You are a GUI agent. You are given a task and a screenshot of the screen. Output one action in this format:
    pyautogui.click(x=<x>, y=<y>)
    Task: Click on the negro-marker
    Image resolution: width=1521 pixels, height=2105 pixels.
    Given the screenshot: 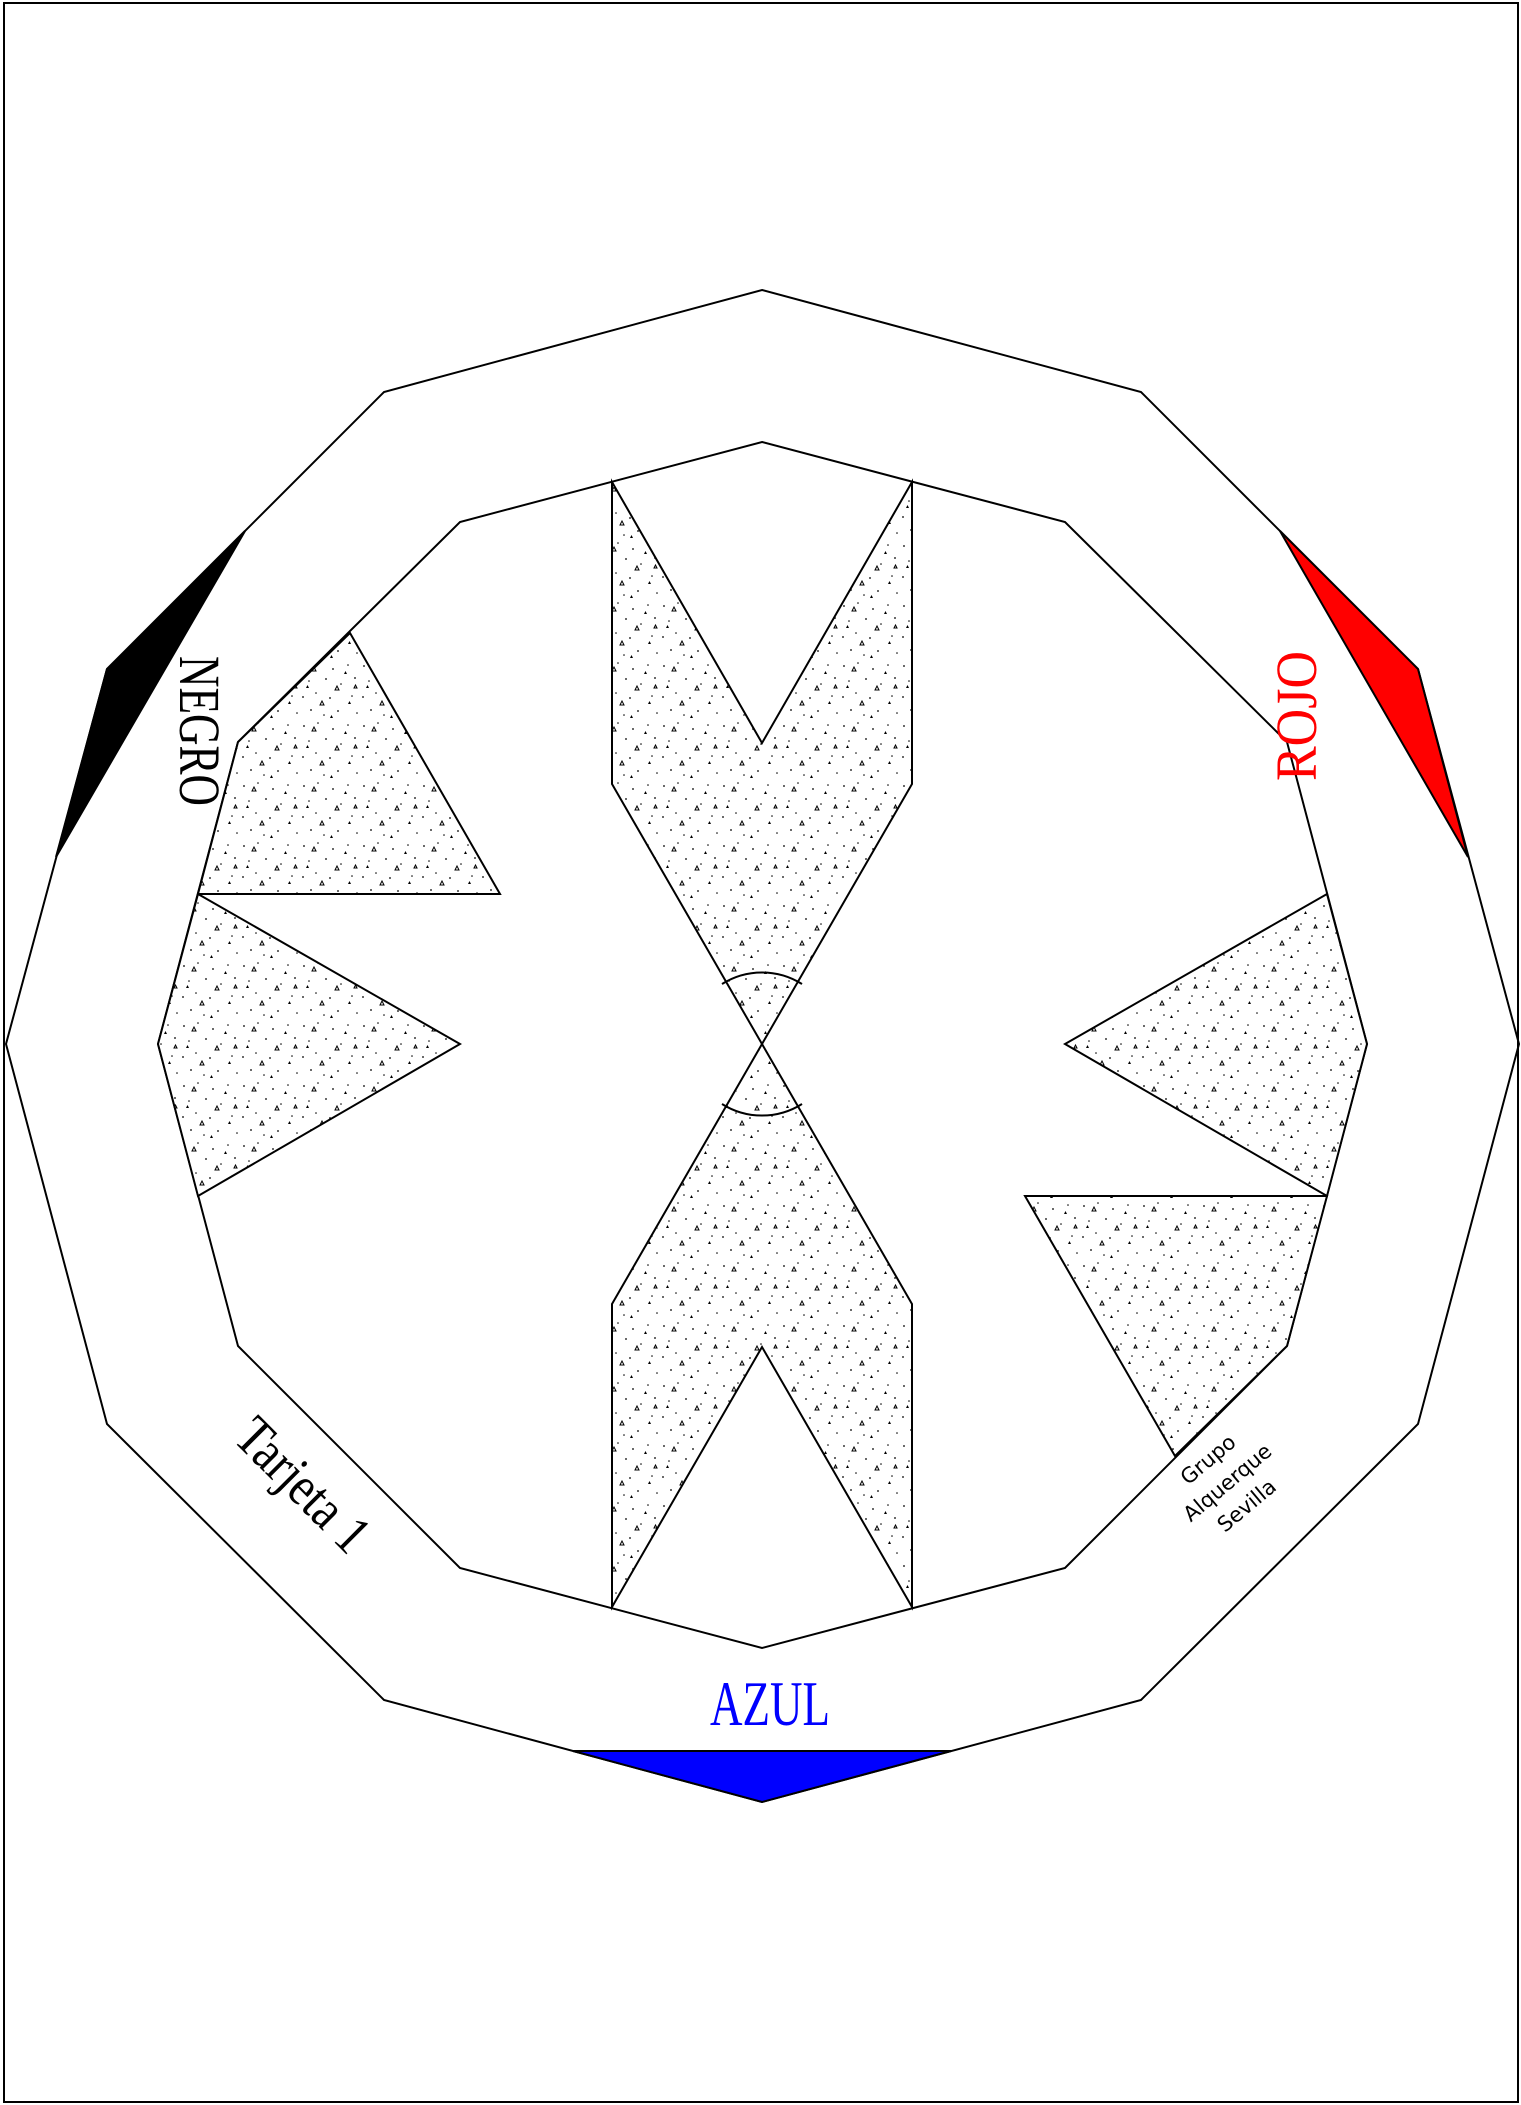 What is the action you would take?
    pyautogui.click(x=150, y=694)
    